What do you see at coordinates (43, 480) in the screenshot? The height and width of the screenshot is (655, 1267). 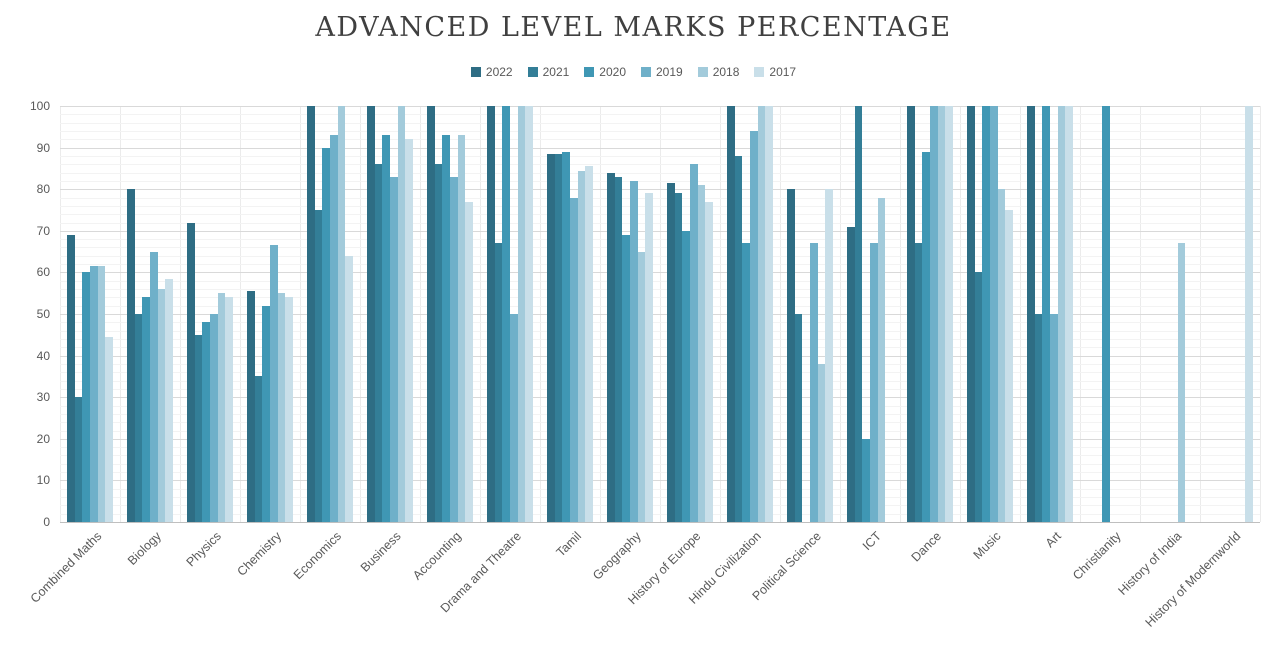 I see `y-tick-label: 10` at bounding box center [43, 480].